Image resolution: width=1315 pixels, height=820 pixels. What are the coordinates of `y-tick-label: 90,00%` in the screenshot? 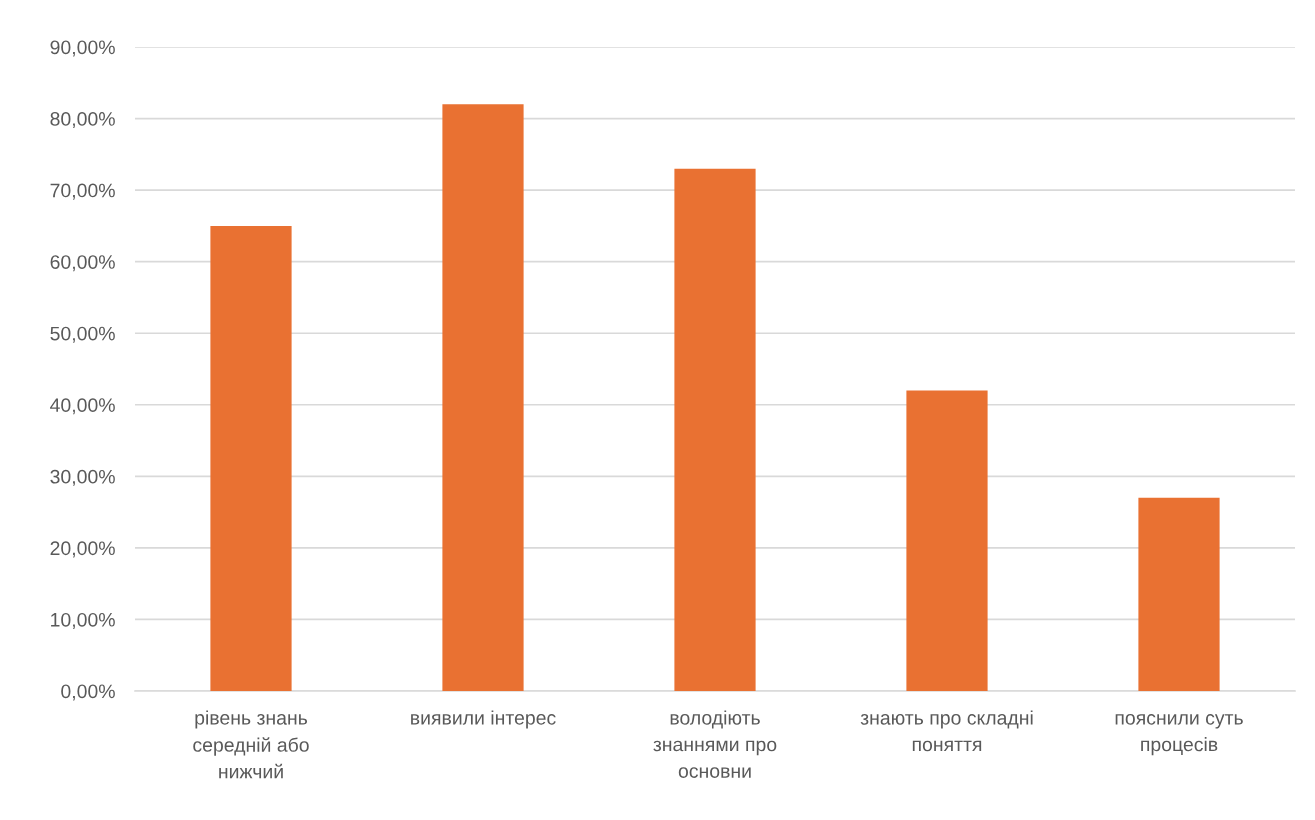 It's located at (82, 48).